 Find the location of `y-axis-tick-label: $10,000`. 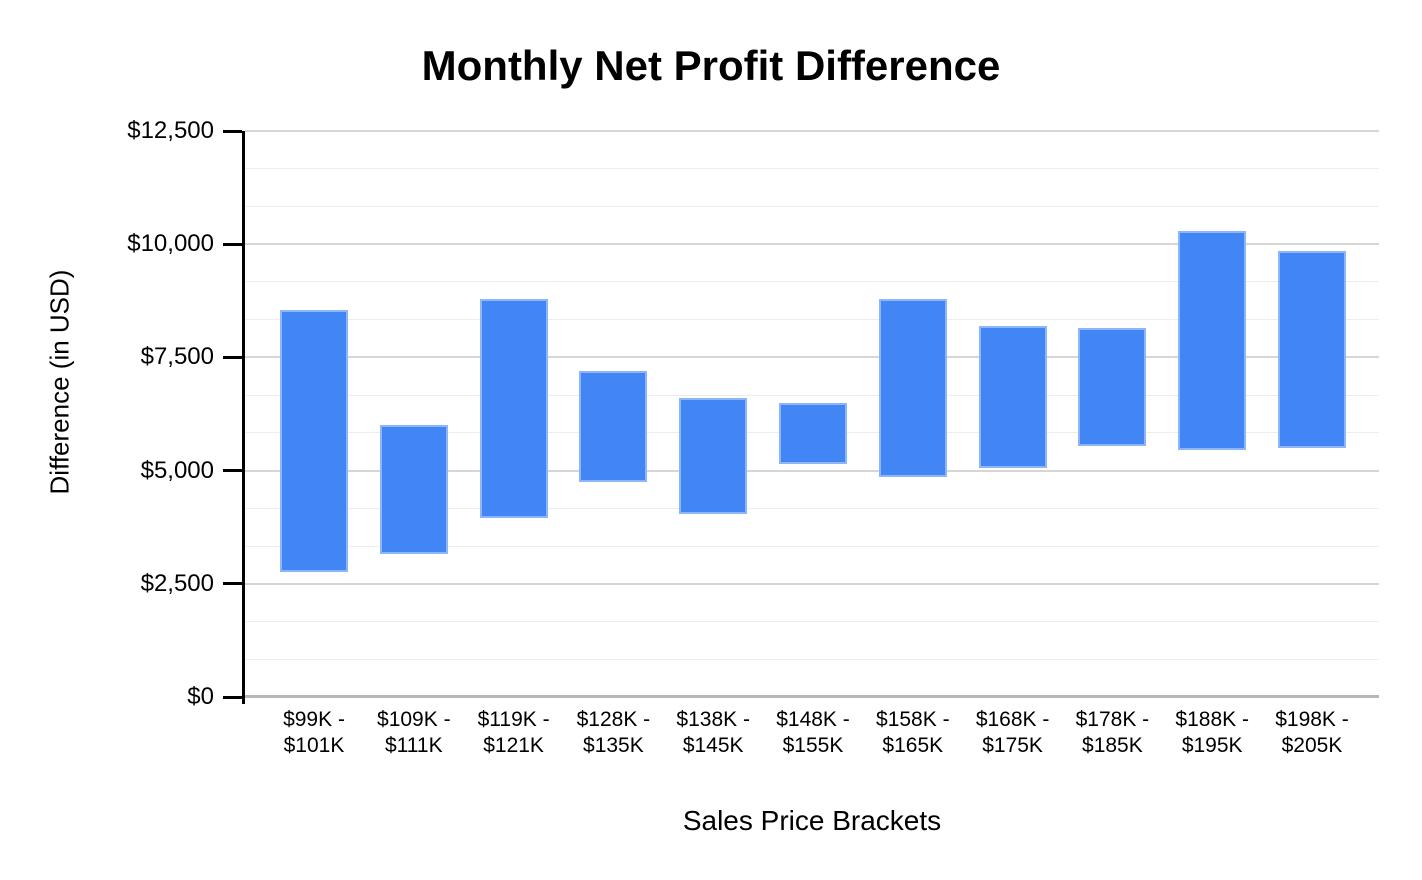

y-axis-tick-label: $10,000 is located at coordinates (170, 244).